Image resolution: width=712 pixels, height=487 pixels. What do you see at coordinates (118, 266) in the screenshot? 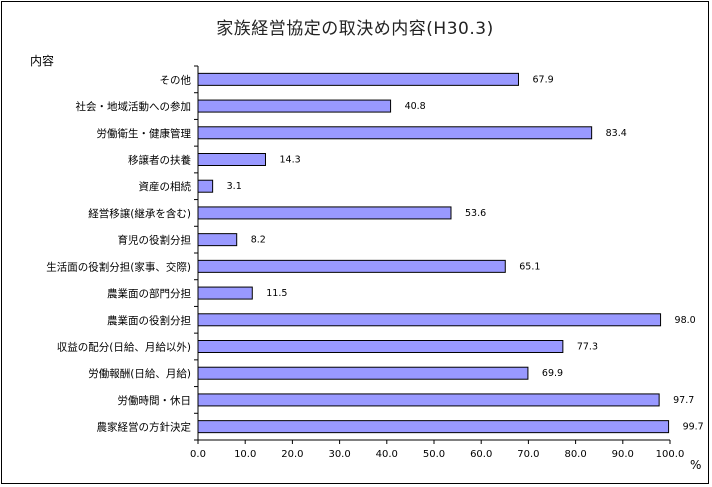
I see `category-label: 生活面の役割分担(家事、交際)` at bounding box center [118, 266].